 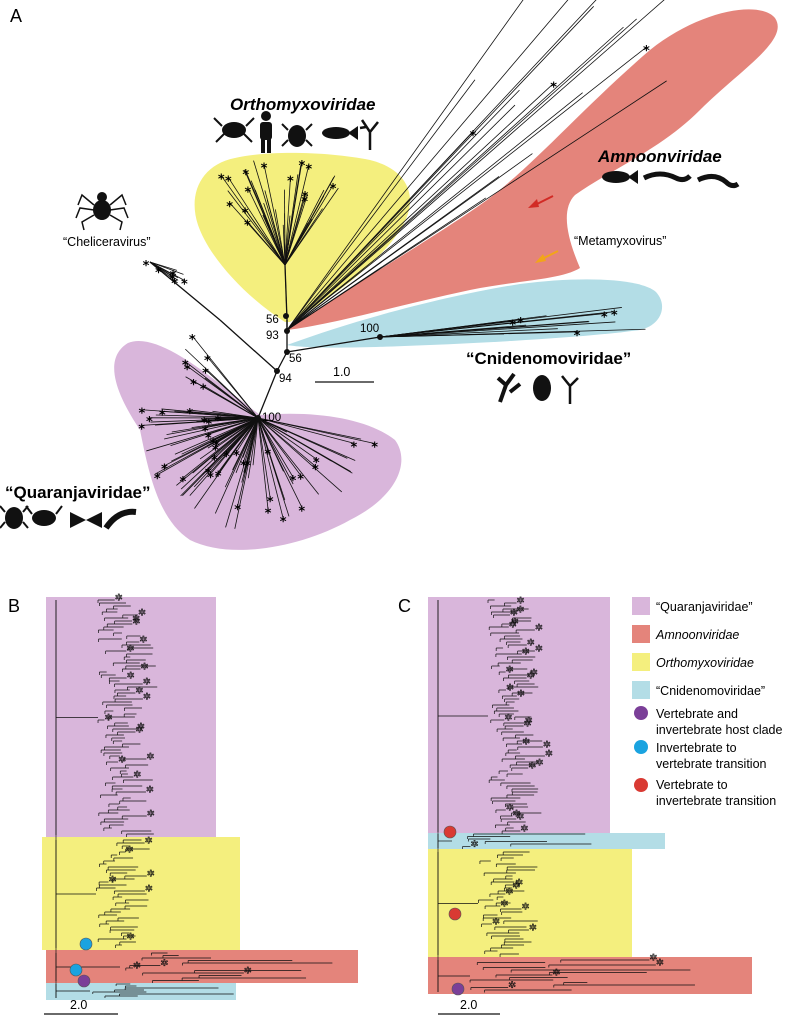 I want to click on scale-bar-a-label: 1.0, so click(x=341, y=372).